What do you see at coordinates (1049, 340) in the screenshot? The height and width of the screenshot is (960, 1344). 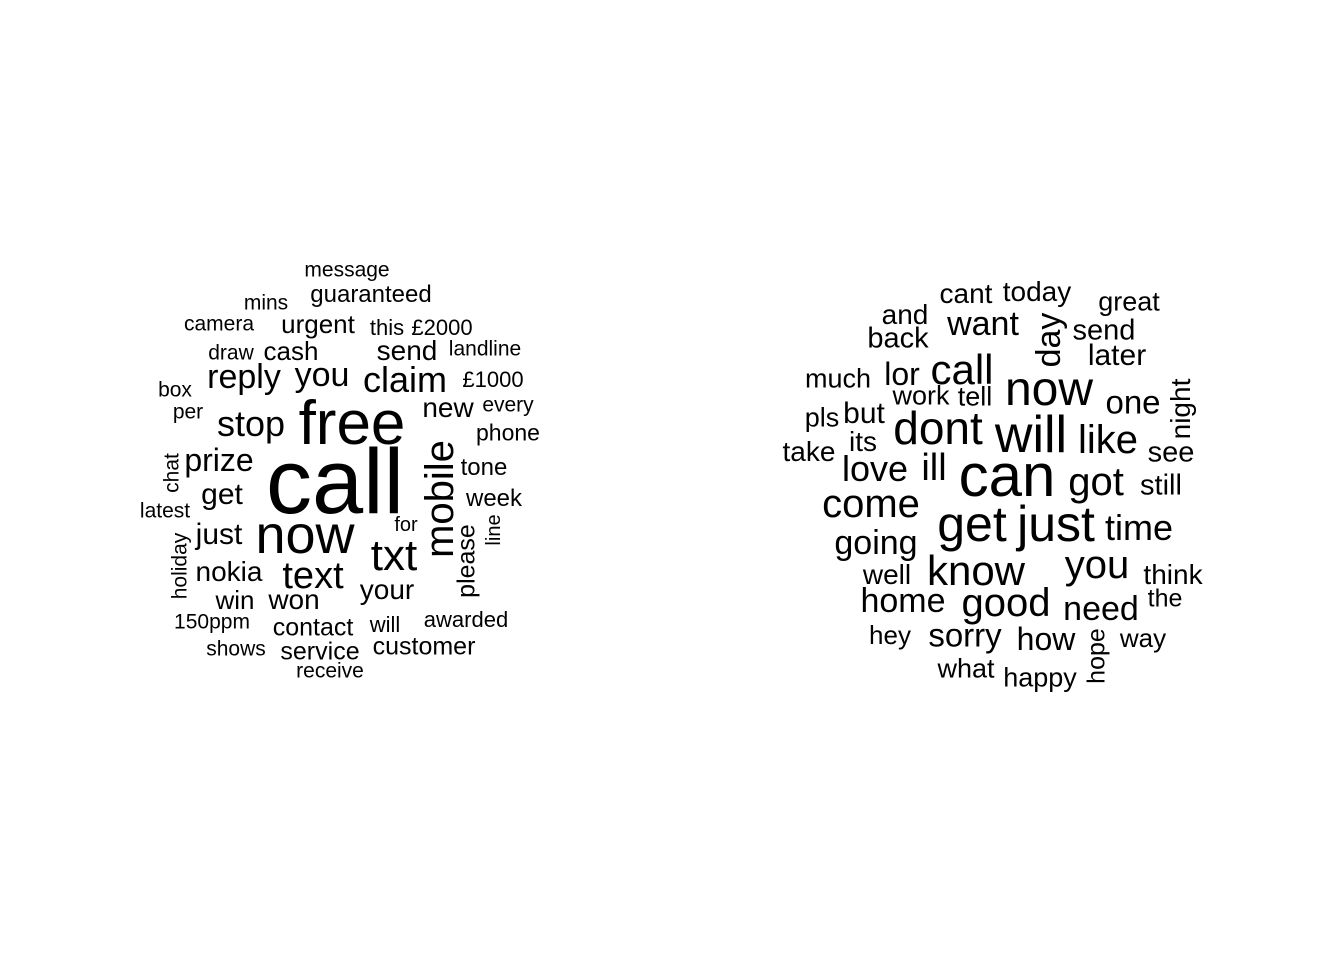 I see `word: day` at bounding box center [1049, 340].